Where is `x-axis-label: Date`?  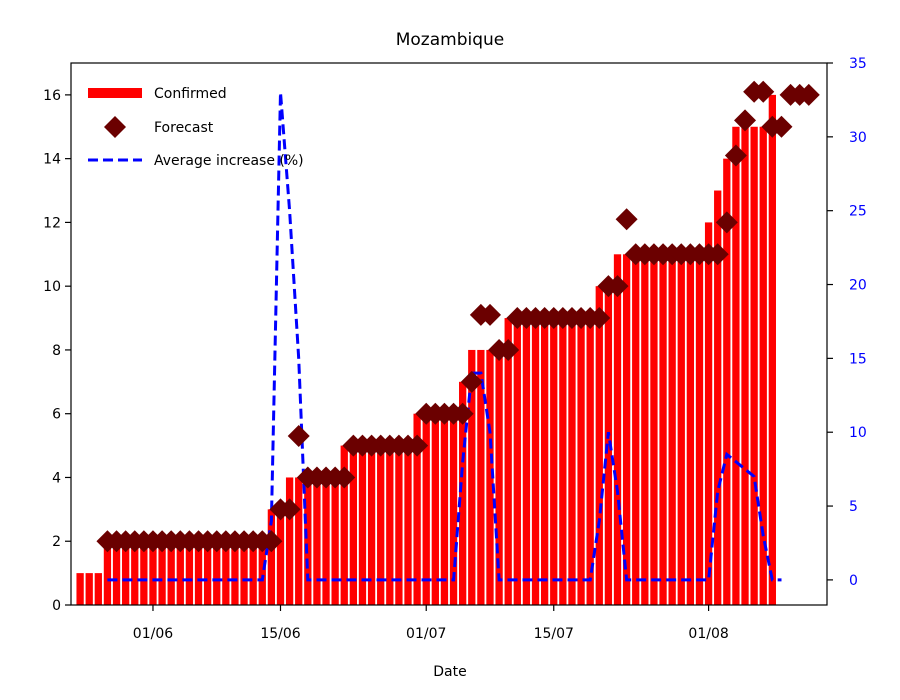
x-axis-label: Date is located at coordinates (449, 672).